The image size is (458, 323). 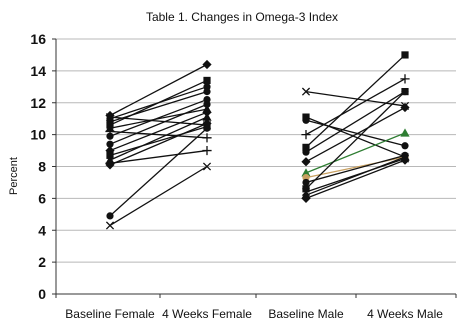 What do you see at coordinates (110, 314) in the screenshot?
I see `x-tick-label: Baseline Female` at bounding box center [110, 314].